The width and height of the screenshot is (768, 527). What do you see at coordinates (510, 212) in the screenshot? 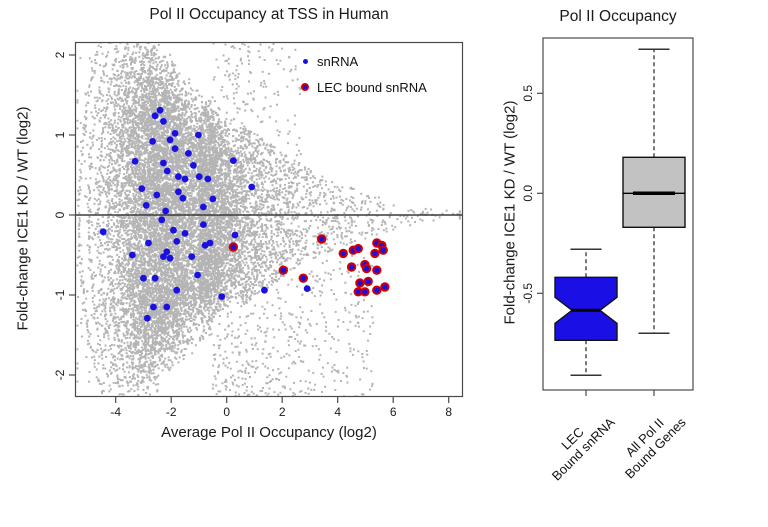
I see `box-plot-y-axis-label: Fold-change ICE1 KD / WT (log2)` at bounding box center [510, 212].